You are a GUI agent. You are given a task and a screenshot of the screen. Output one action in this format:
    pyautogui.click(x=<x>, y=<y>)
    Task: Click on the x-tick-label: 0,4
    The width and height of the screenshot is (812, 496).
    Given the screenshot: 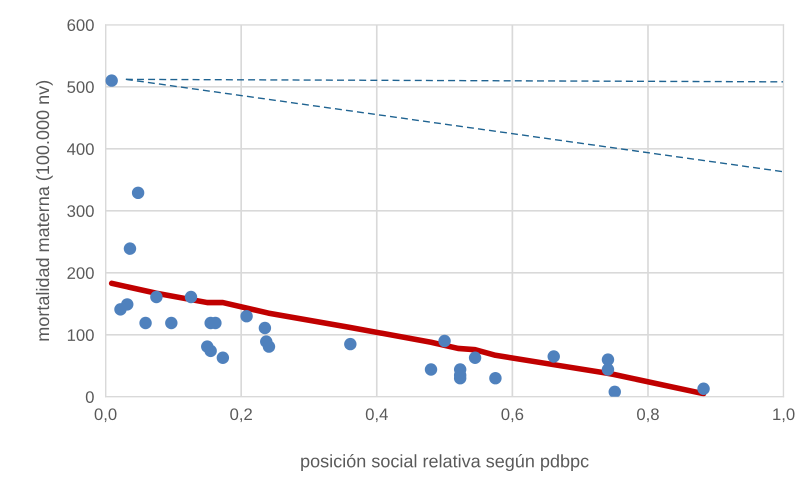 What is the action you would take?
    pyautogui.click(x=377, y=415)
    